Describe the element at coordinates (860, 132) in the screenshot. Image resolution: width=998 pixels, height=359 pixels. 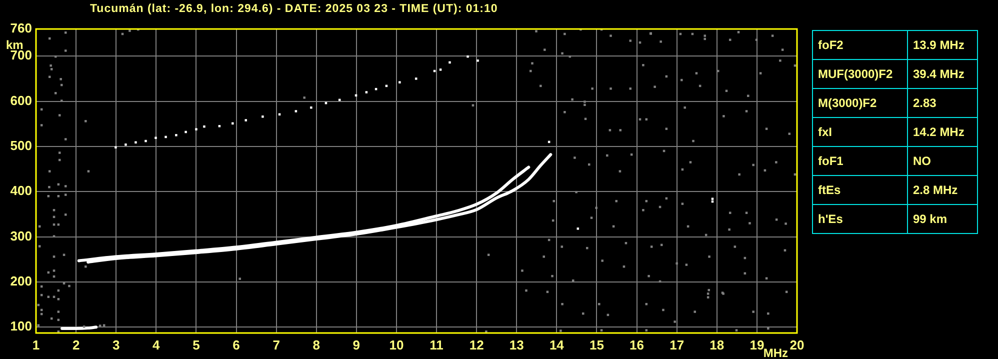
I see `text: fxI` at that location.